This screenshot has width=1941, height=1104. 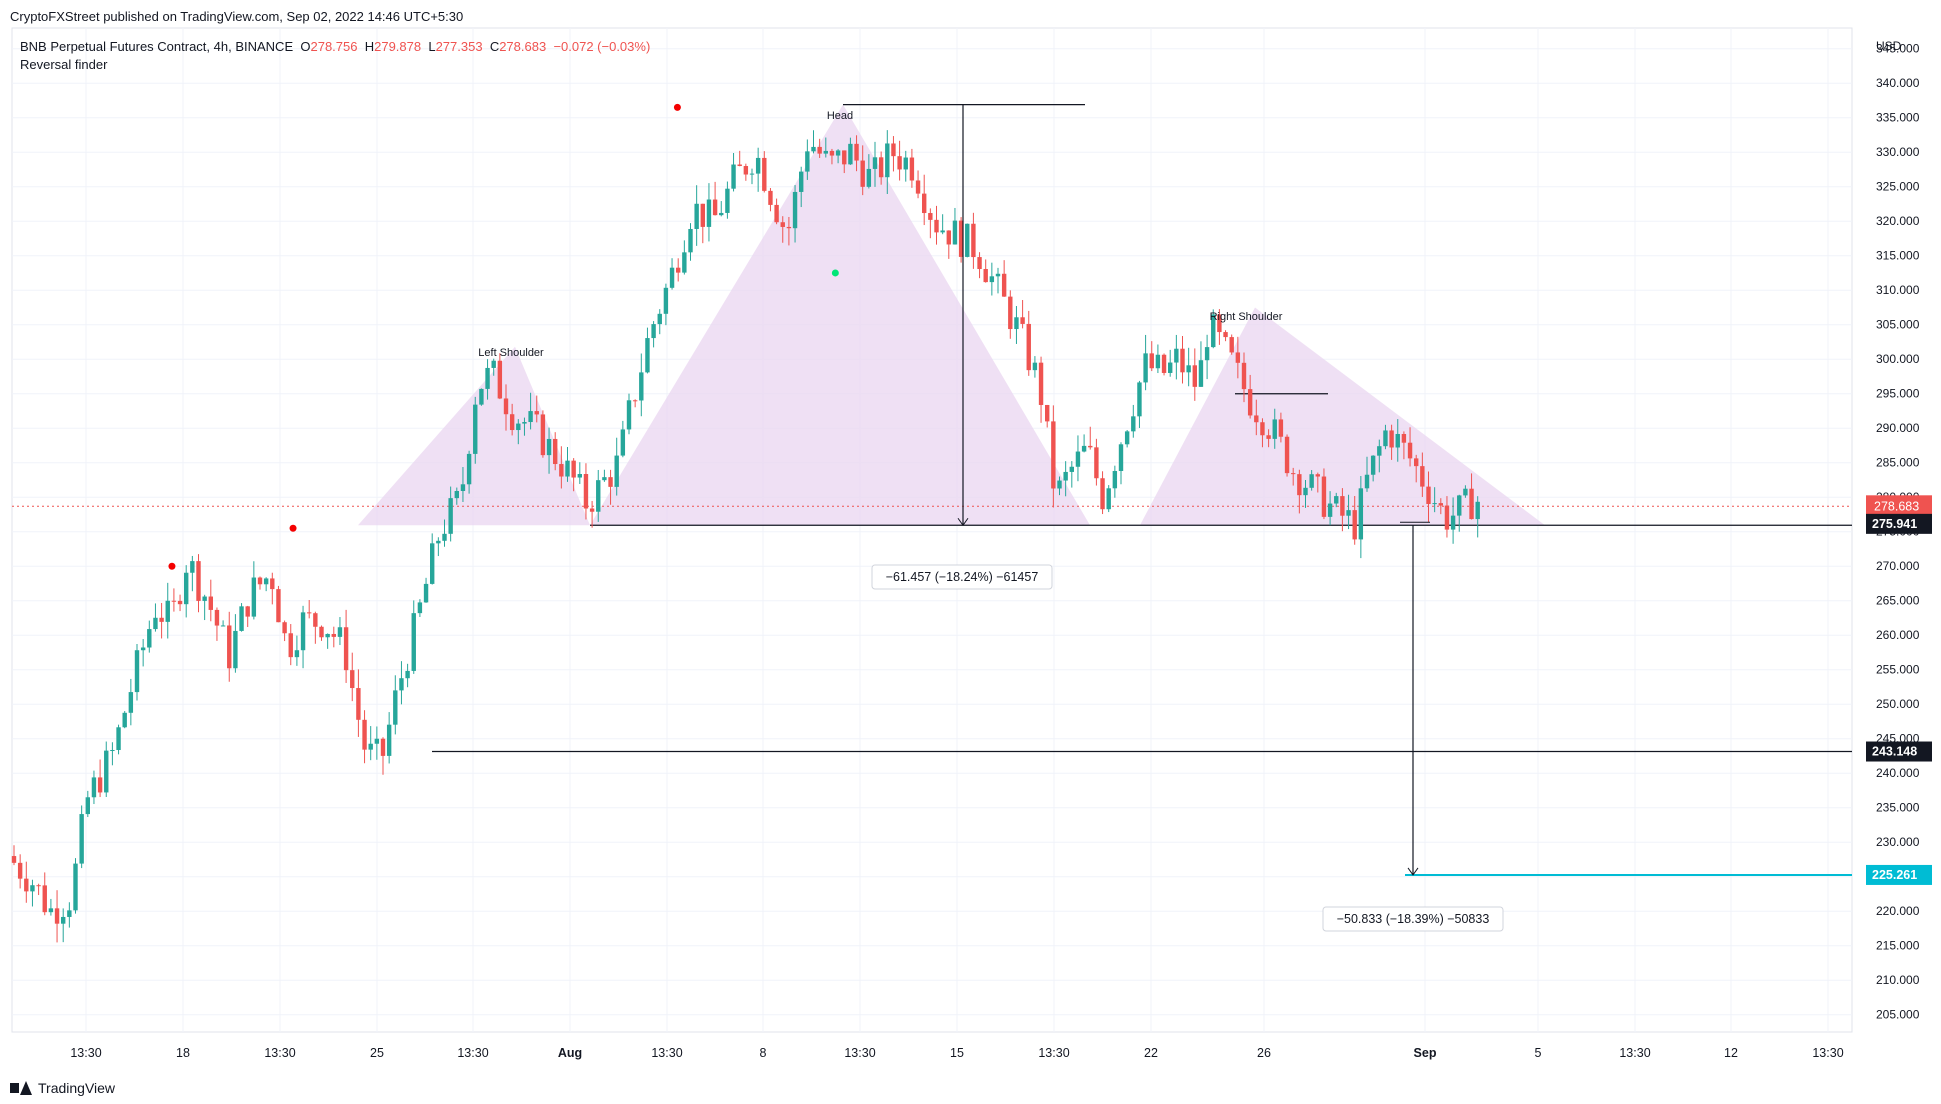 What do you see at coordinates (1246, 317) in the screenshot?
I see `right-shoulder-label: Right Shoulder` at bounding box center [1246, 317].